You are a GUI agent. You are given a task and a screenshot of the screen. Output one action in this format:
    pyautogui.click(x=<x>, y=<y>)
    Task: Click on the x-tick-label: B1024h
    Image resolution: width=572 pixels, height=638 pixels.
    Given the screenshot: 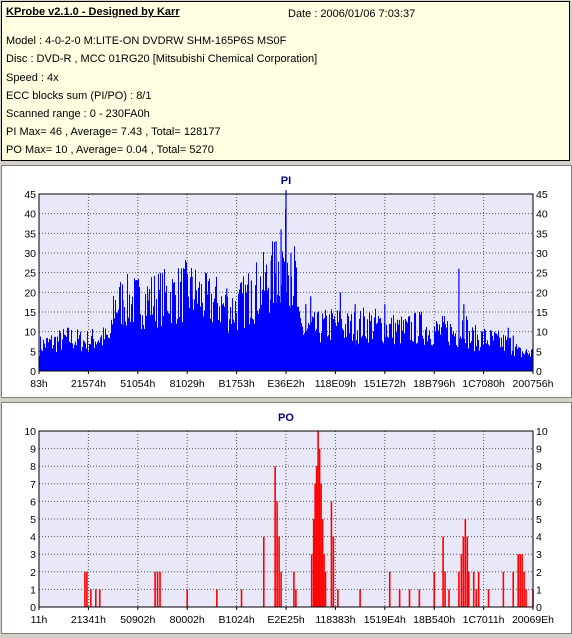 What is the action you would take?
    pyautogui.click(x=236, y=620)
    